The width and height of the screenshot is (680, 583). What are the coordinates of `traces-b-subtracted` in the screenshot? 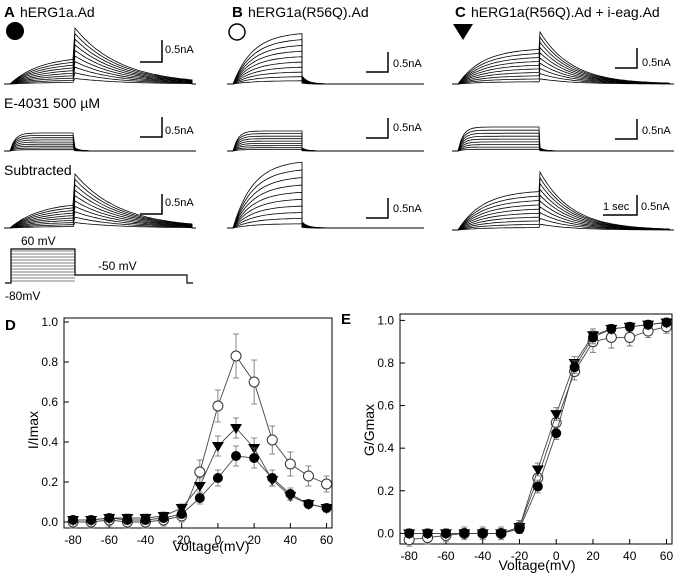 It's located at (325, 195).